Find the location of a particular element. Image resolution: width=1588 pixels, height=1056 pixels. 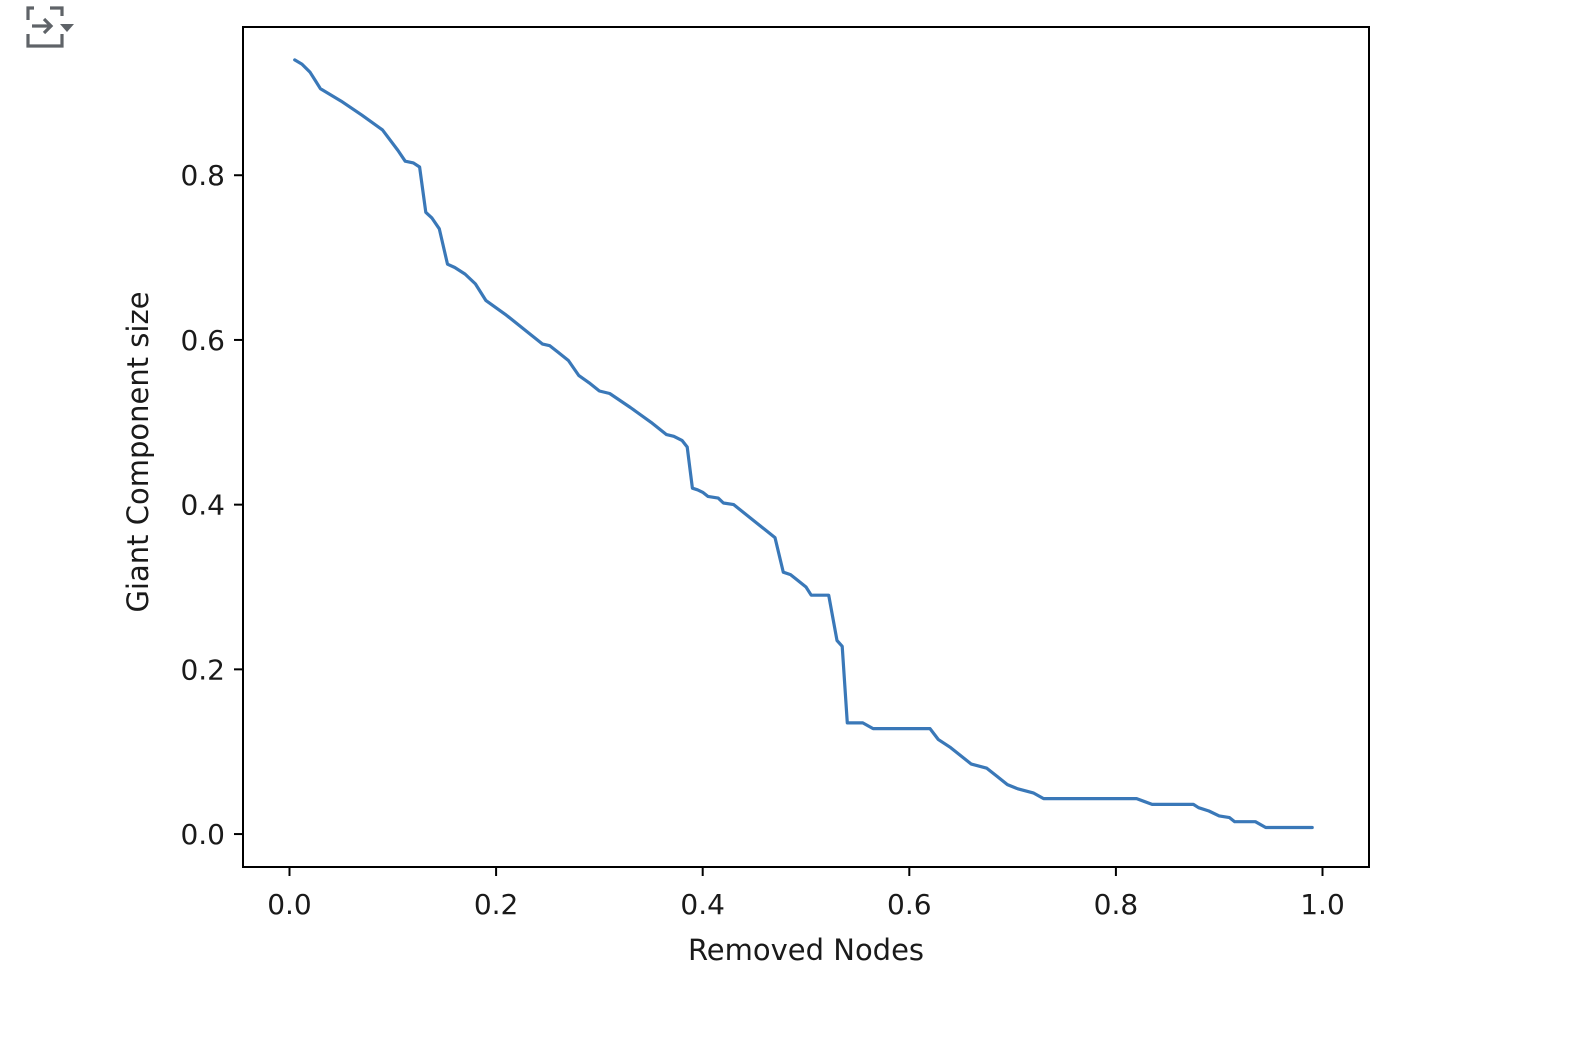

x-axis-label: Removed Nodes is located at coordinates (806, 950).